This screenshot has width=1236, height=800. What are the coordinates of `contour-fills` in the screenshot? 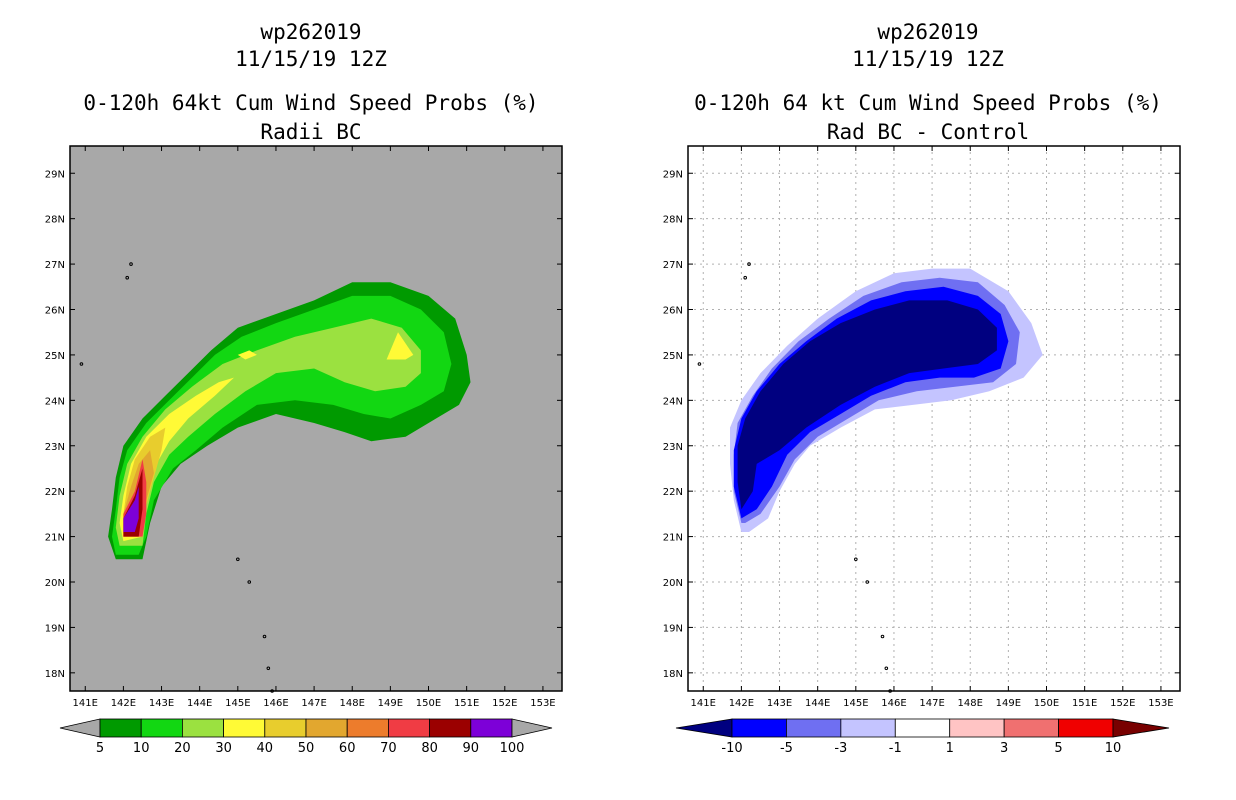 It's located at (886, 400).